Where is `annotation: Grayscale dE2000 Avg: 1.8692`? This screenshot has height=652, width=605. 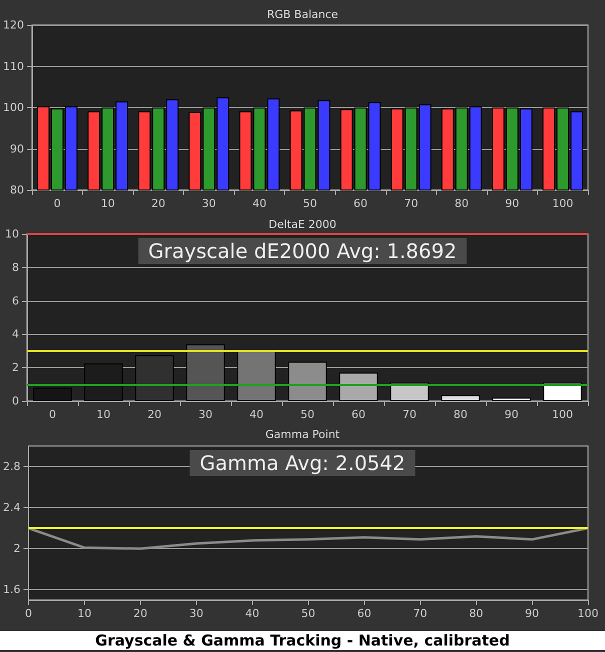
annotation: Grayscale dE2000 Avg: 1.8692 is located at coordinates (302, 251).